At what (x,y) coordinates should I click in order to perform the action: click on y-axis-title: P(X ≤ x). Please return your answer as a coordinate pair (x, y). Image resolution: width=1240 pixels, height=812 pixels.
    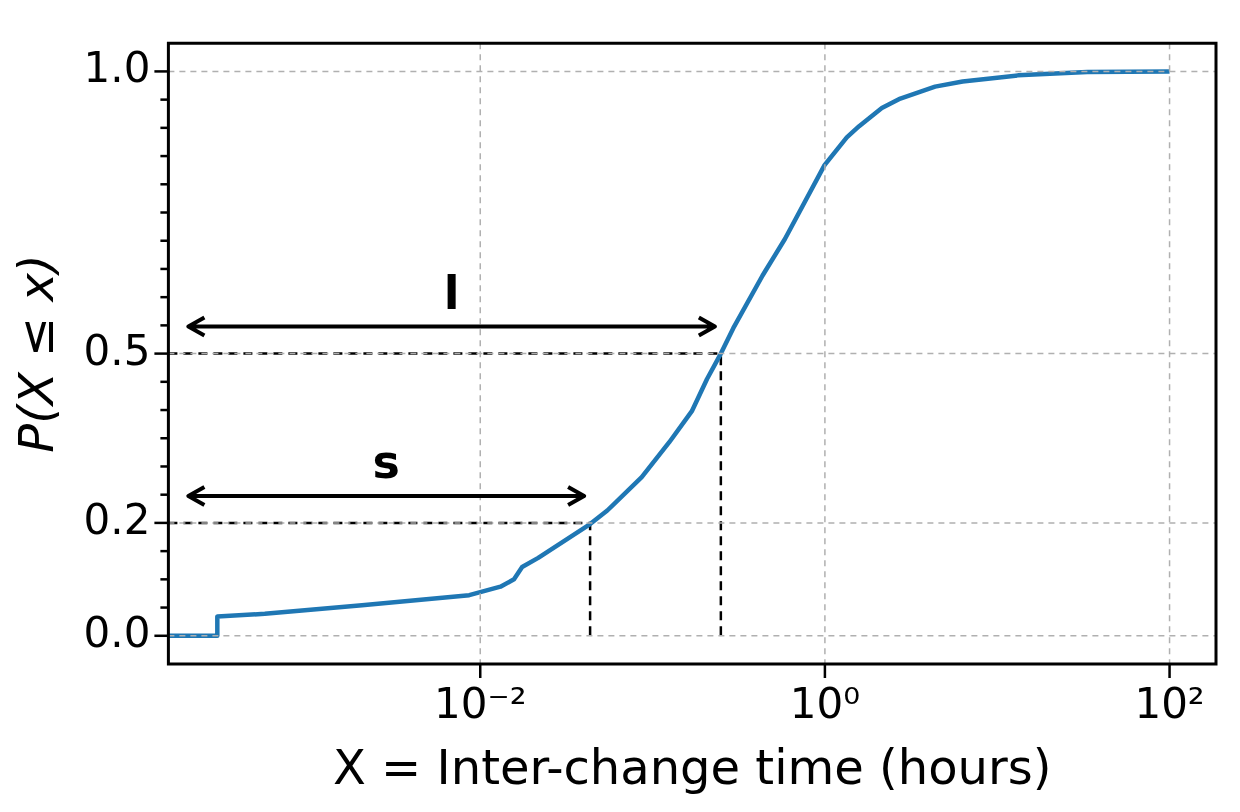
    Looking at the image, I should click on (36, 353).